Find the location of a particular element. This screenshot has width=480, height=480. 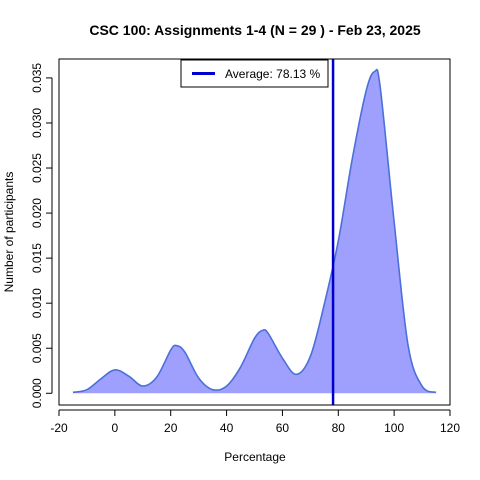

y-tick-label: 0.030 is located at coordinates (37, 123).